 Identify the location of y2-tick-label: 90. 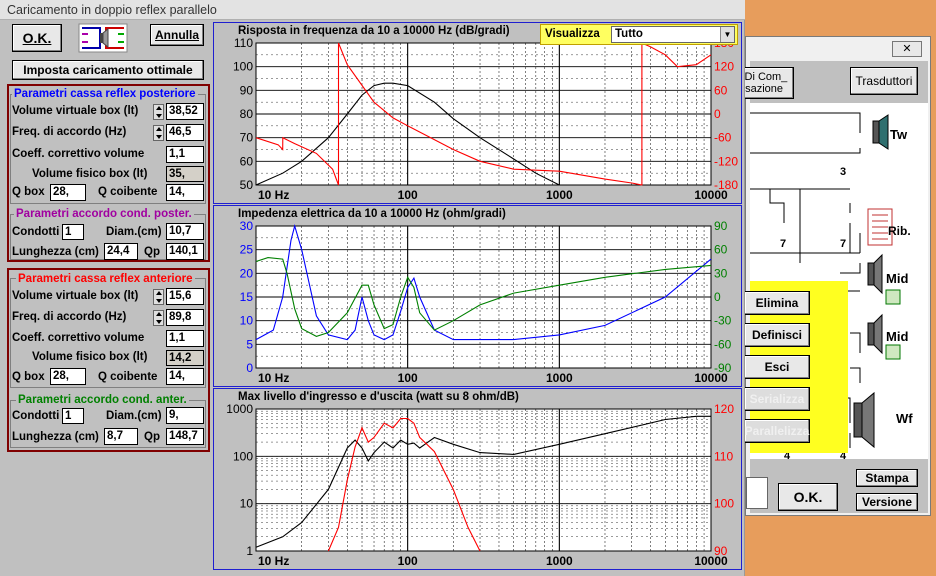
(721, 226).